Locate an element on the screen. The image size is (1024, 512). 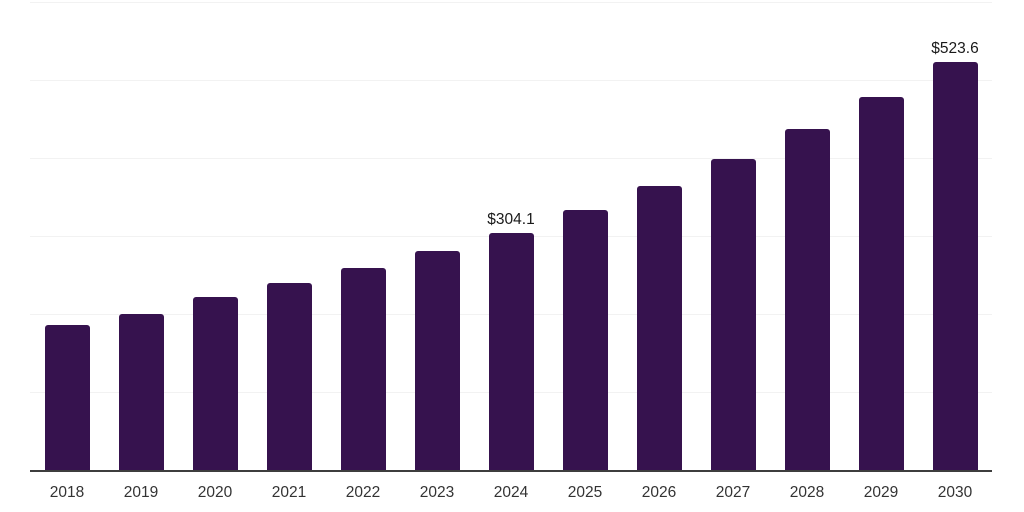
bar-2018 is located at coordinates (67, 397).